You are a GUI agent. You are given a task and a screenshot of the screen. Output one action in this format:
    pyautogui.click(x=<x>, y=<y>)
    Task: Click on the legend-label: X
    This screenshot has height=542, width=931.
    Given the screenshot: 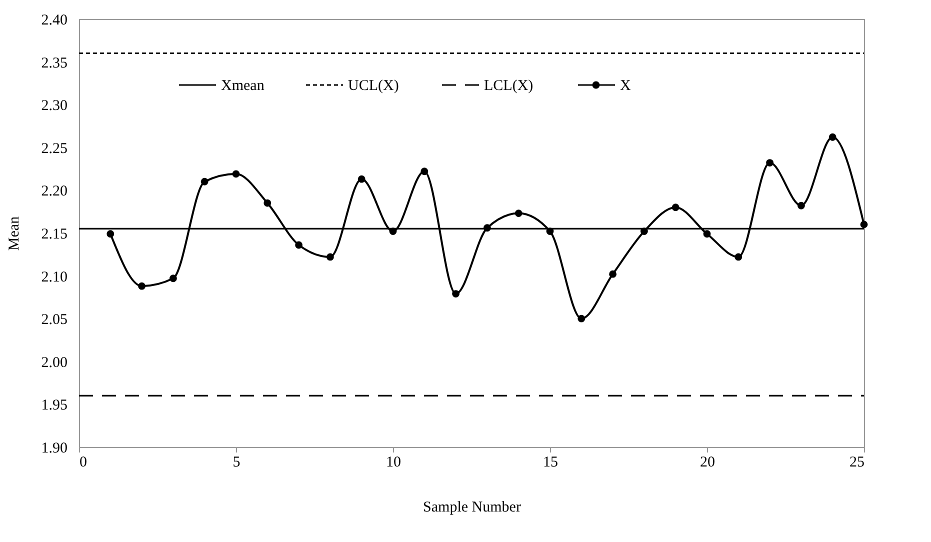 What is the action you would take?
    pyautogui.click(x=625, y=86)
    